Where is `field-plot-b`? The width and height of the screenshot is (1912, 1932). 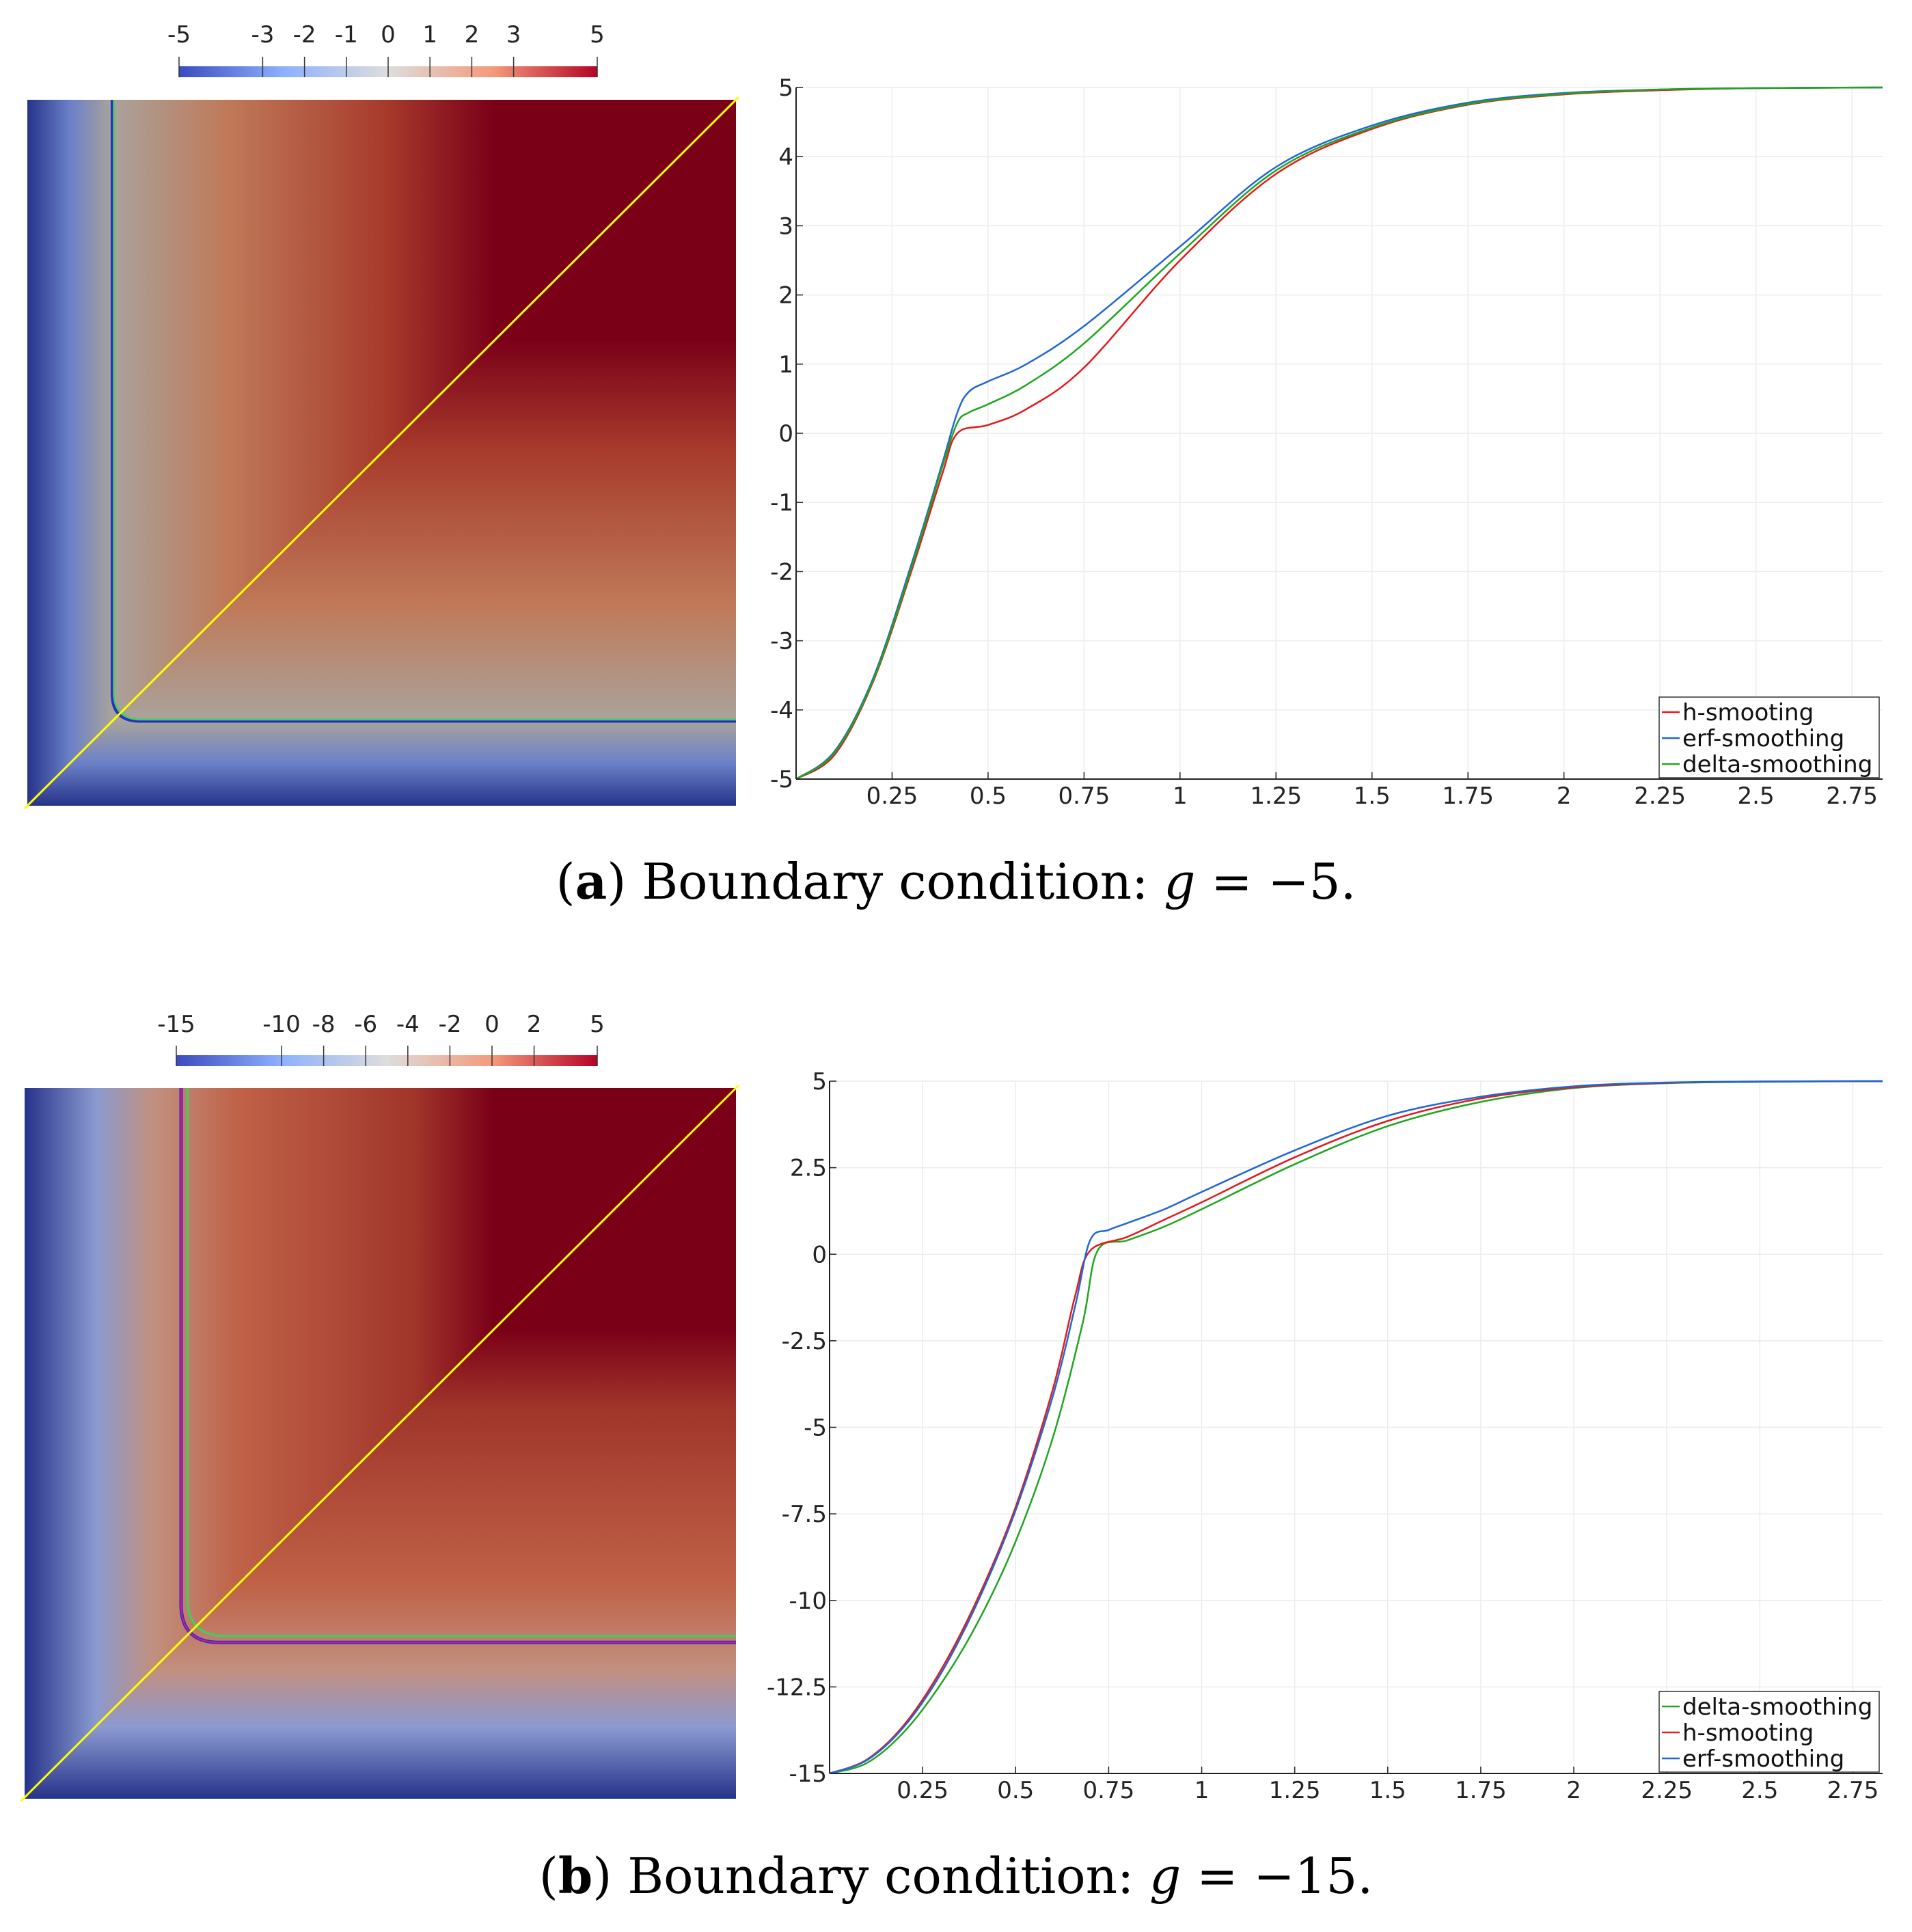
field-plot-b is located at coordinates (379, 1443).